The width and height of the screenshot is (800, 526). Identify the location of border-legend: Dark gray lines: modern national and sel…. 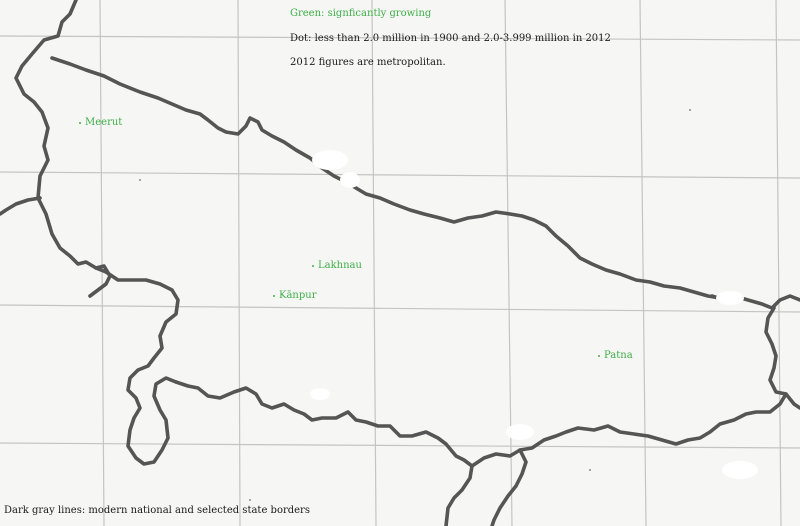
(157, 510).